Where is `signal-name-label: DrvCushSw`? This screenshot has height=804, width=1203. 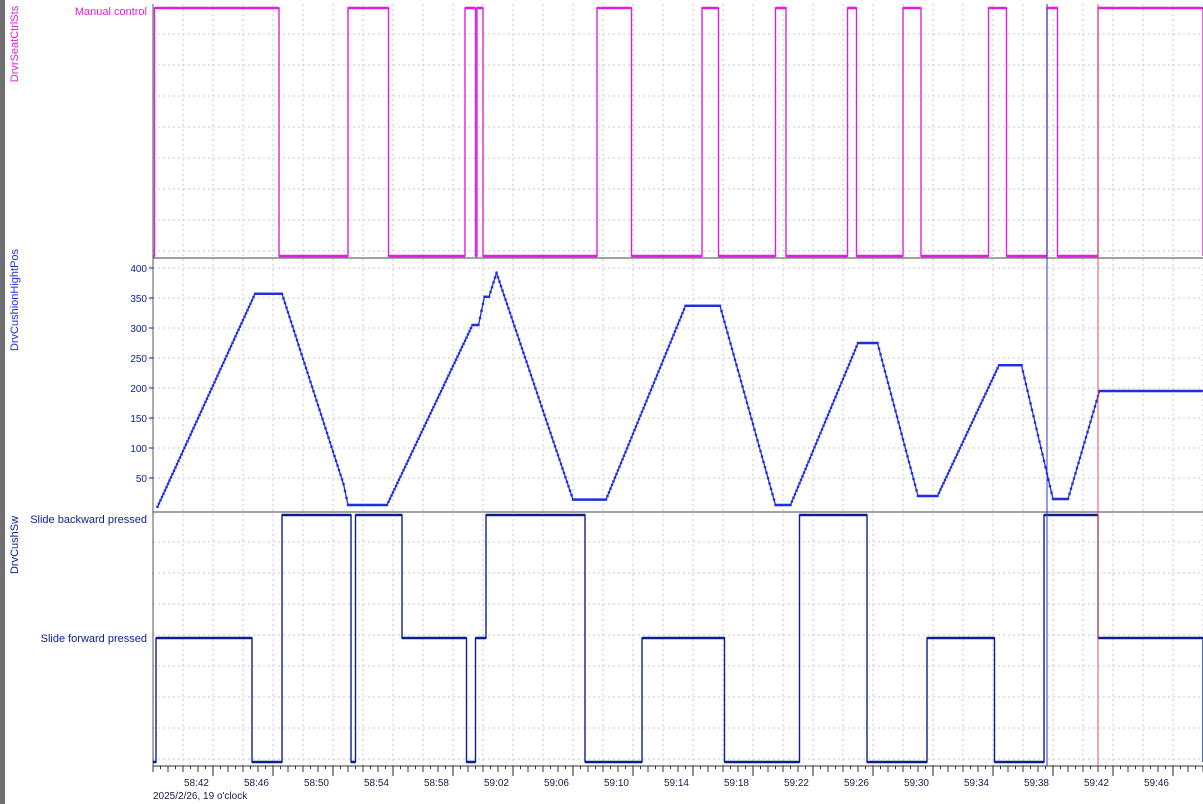
signal-name-label: DrvCushSw is located at coordinates (15, 545).